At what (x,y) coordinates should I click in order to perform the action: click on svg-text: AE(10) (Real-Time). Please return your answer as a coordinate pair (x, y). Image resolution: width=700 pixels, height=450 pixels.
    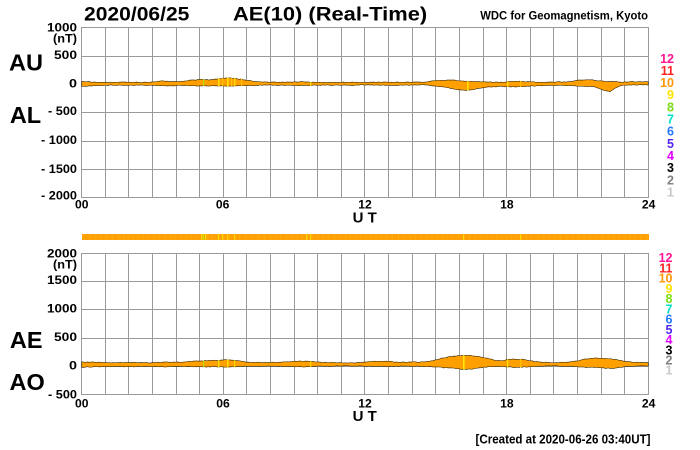
    Looking at the image, I should click on (330, 15).